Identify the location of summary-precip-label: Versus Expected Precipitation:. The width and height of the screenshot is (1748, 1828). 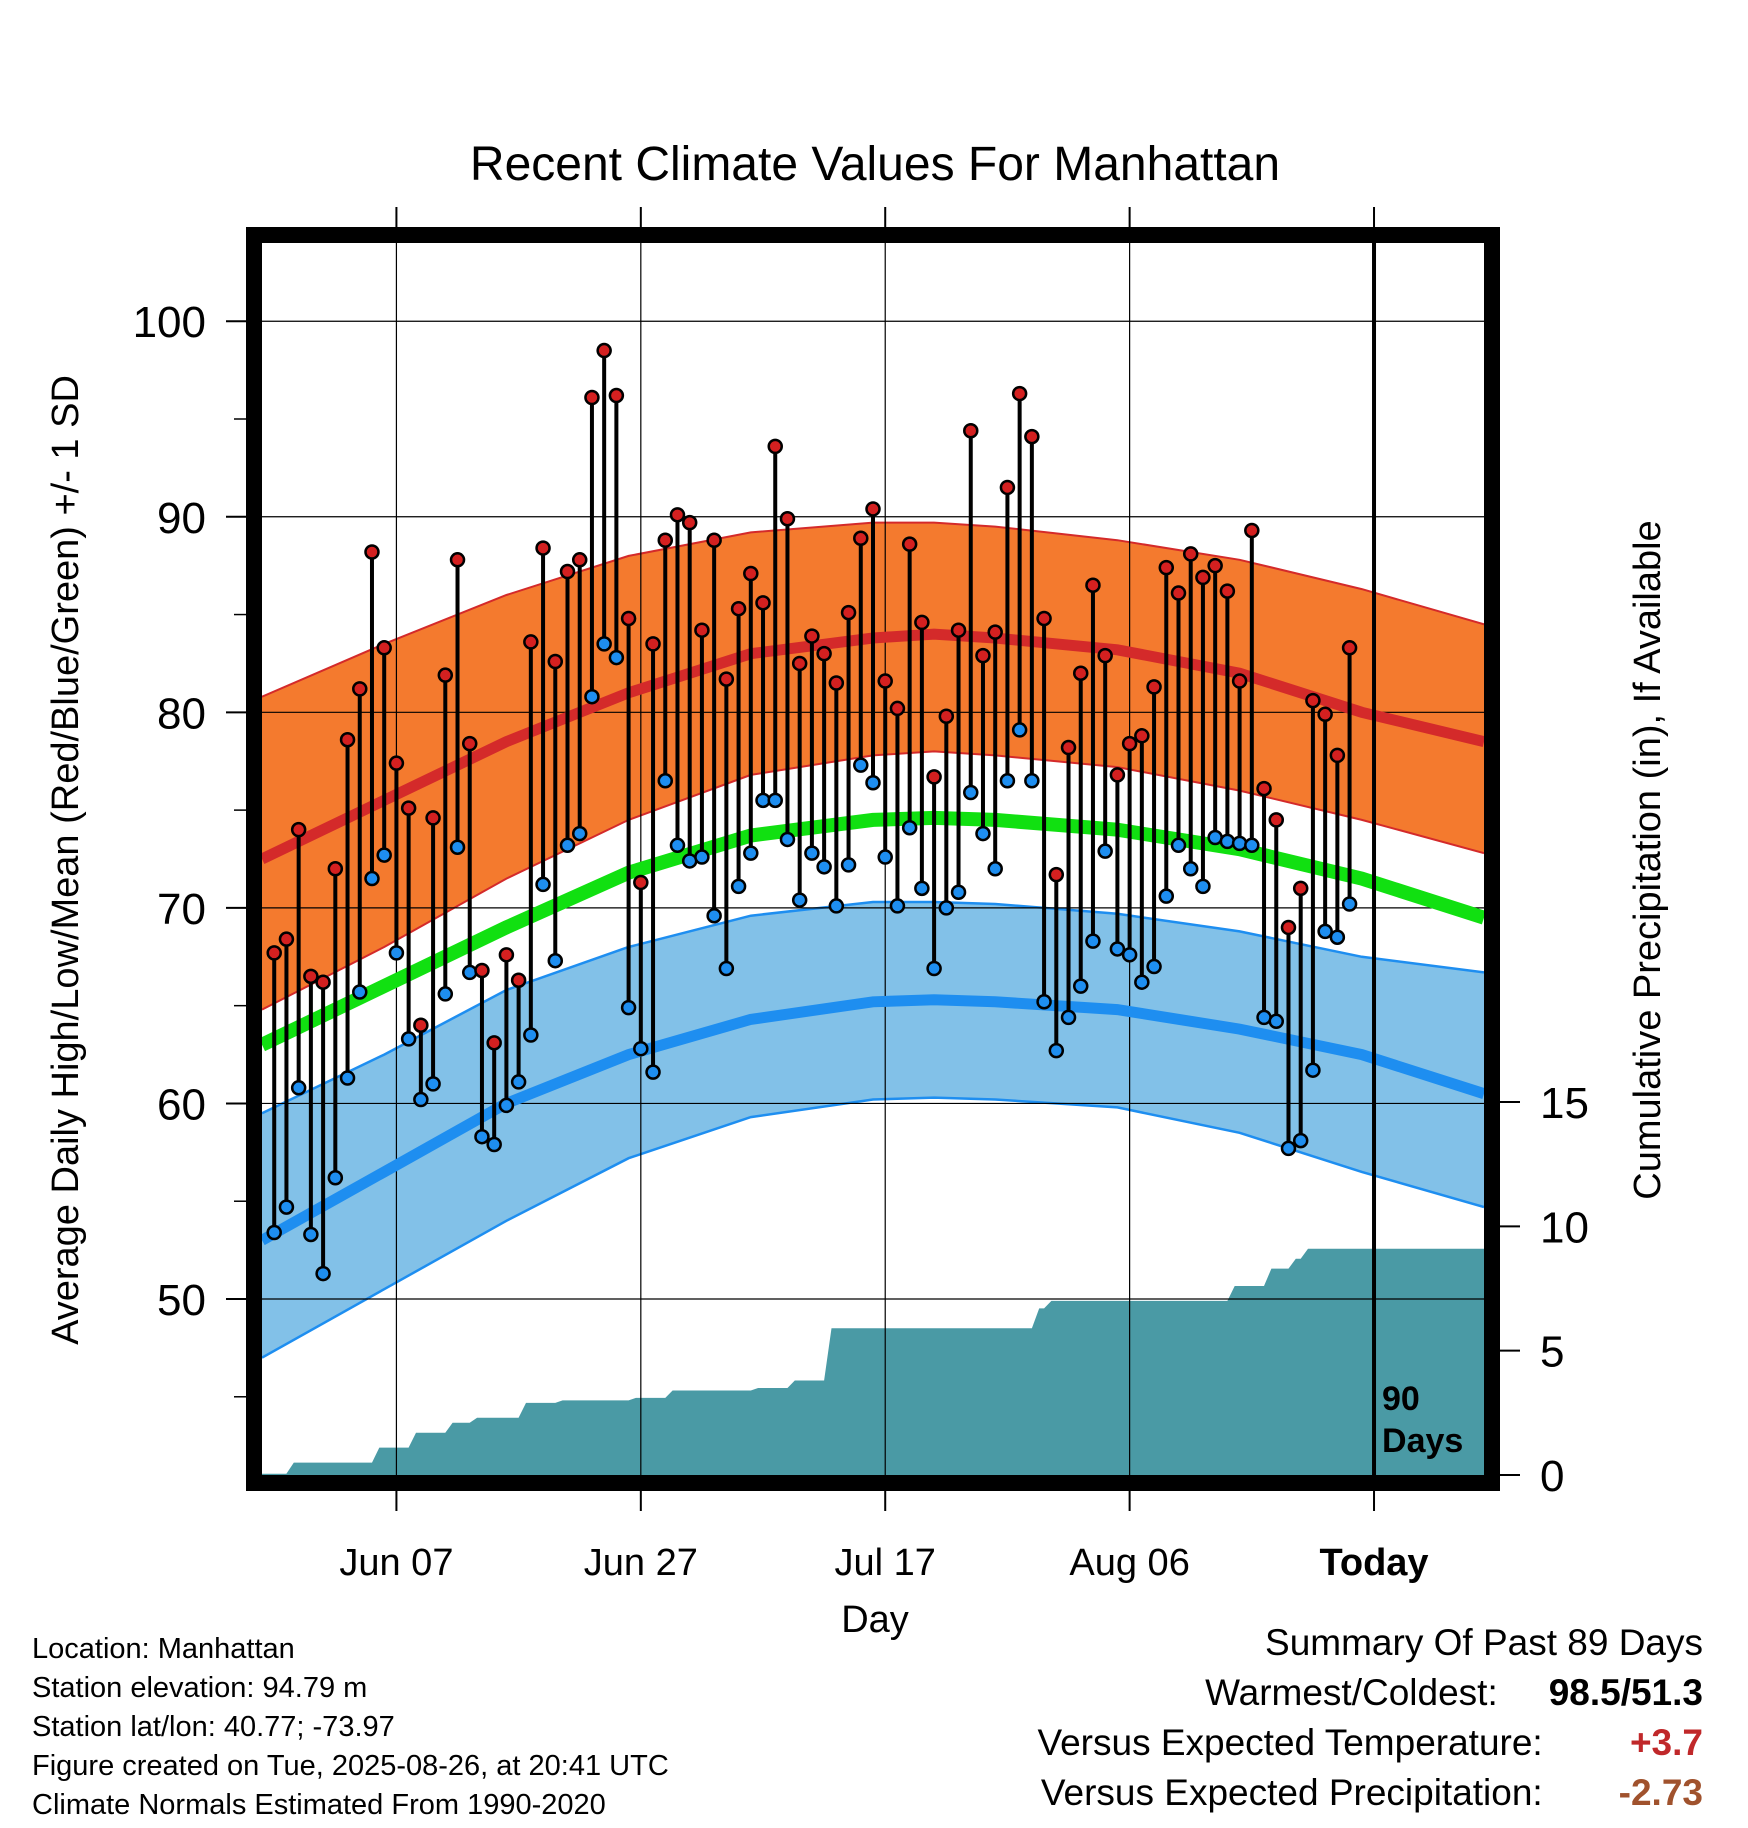
(1291, 1792).